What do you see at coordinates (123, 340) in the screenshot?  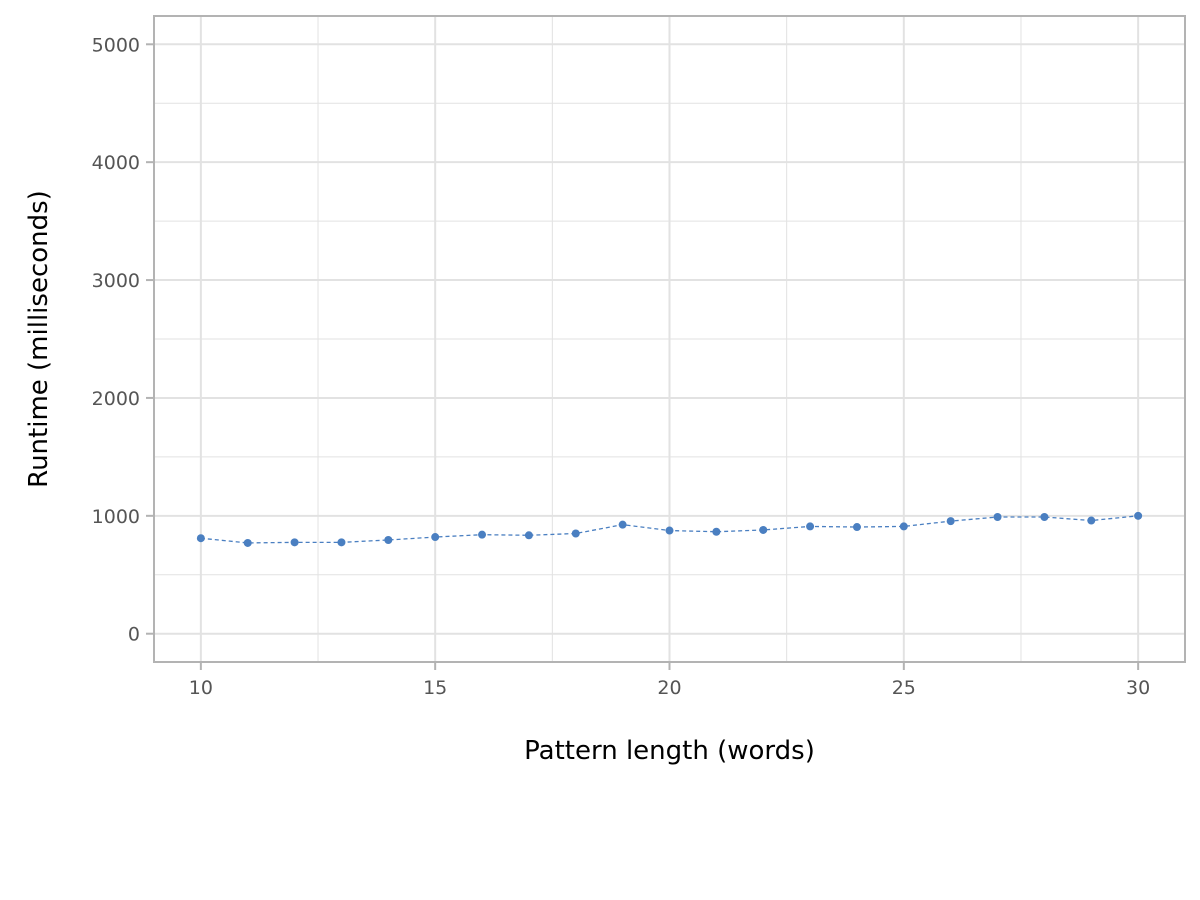 I see `y-axis-ticks: 0 1000 2000 3000 4000 5000` at bounding box center [123, 340].